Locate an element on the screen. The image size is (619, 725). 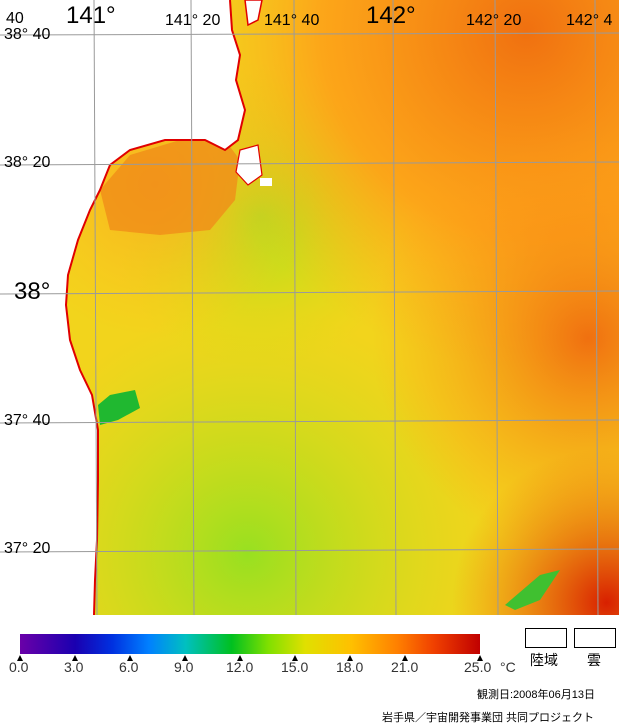
land-legend-swatch is located at coordinates (546, 638).